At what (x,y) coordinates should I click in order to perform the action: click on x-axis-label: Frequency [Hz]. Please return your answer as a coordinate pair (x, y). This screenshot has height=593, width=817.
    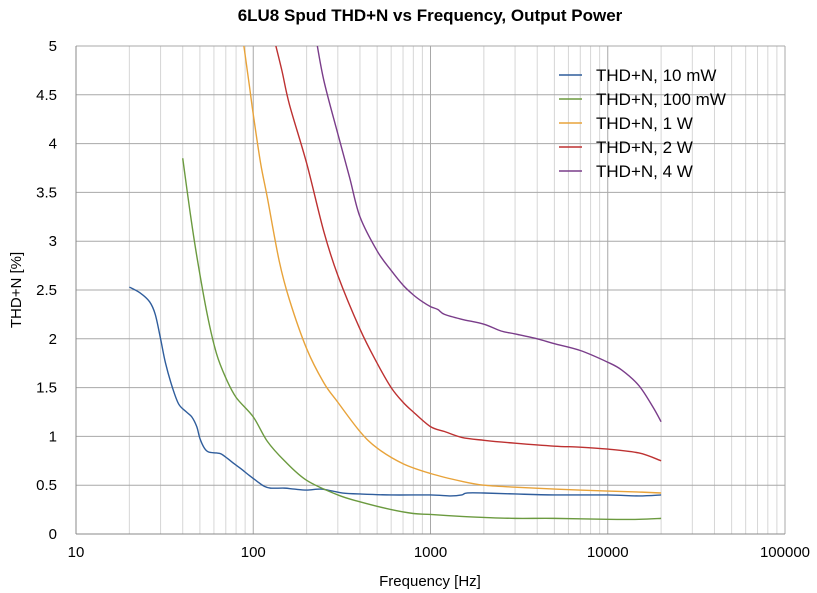
    Looking at the image, I should click on (430, 581).